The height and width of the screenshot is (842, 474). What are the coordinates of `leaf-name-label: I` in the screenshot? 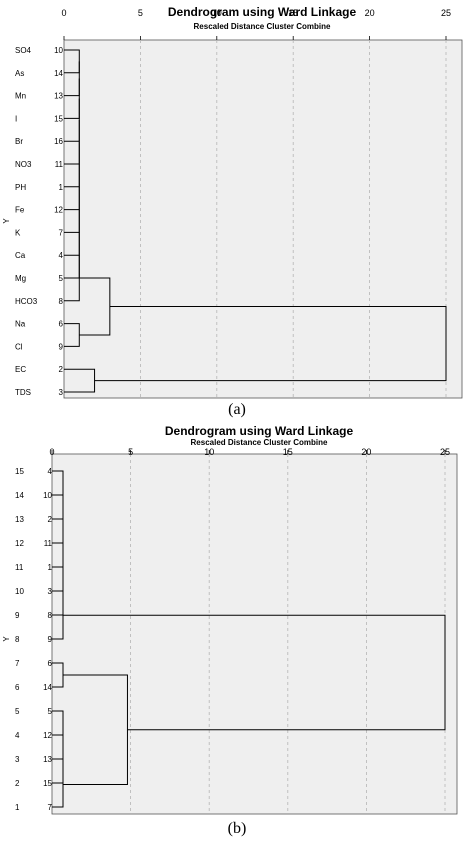 It's located at (16, 118).